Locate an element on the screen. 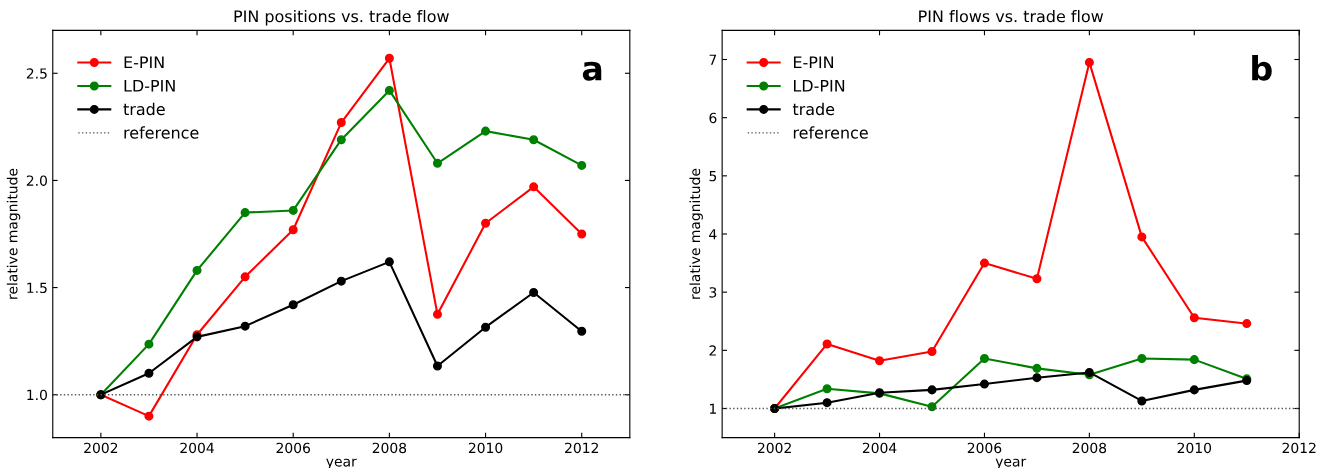  y-tick-label: 7 is located at coordinates (713, 59).